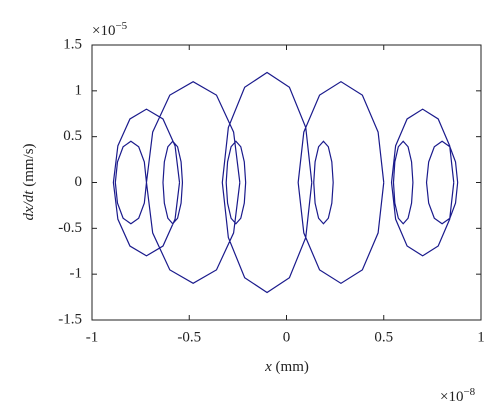 The width and height of the screenshot is (500, 417). Describe the element at coordinates (79, 182) in the screenshot. I see `y-tick-label: 0` at that location.